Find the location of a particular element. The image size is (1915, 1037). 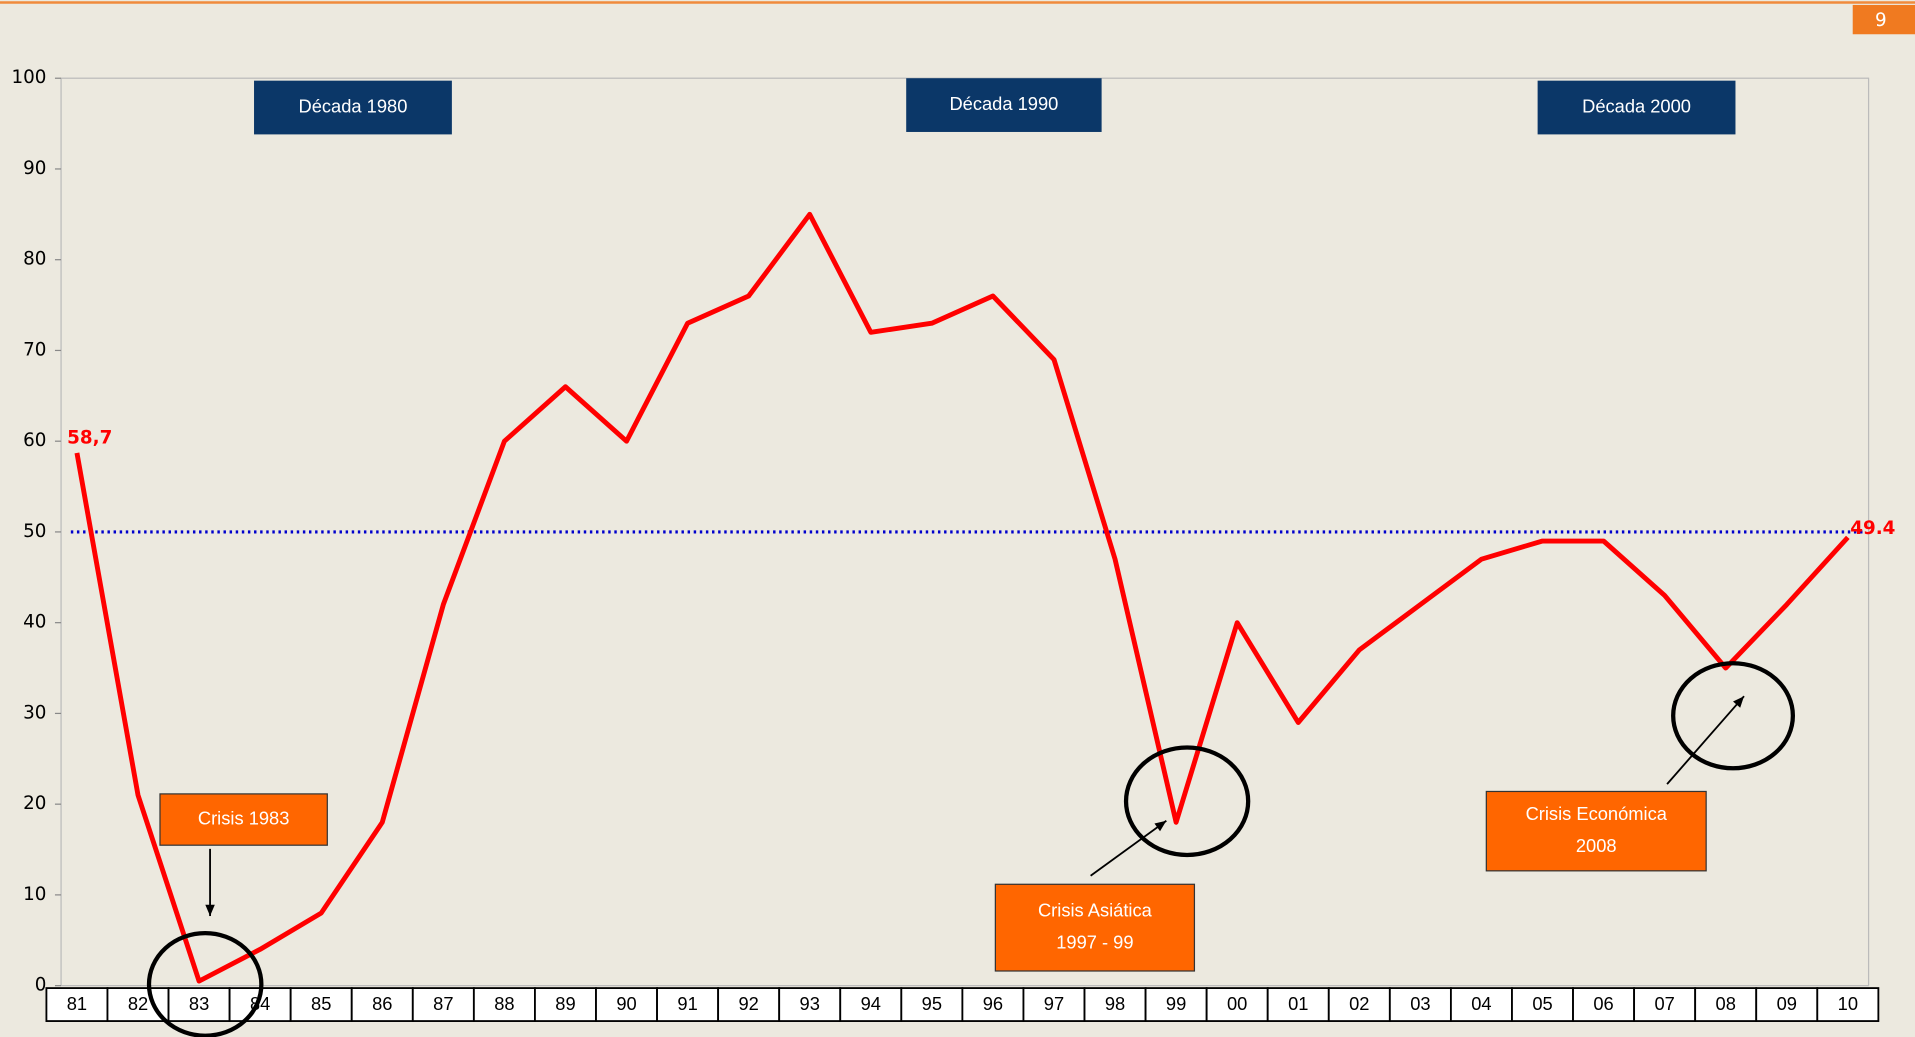

x-tick-label: 06 is located at coordinates (1603, 1003).